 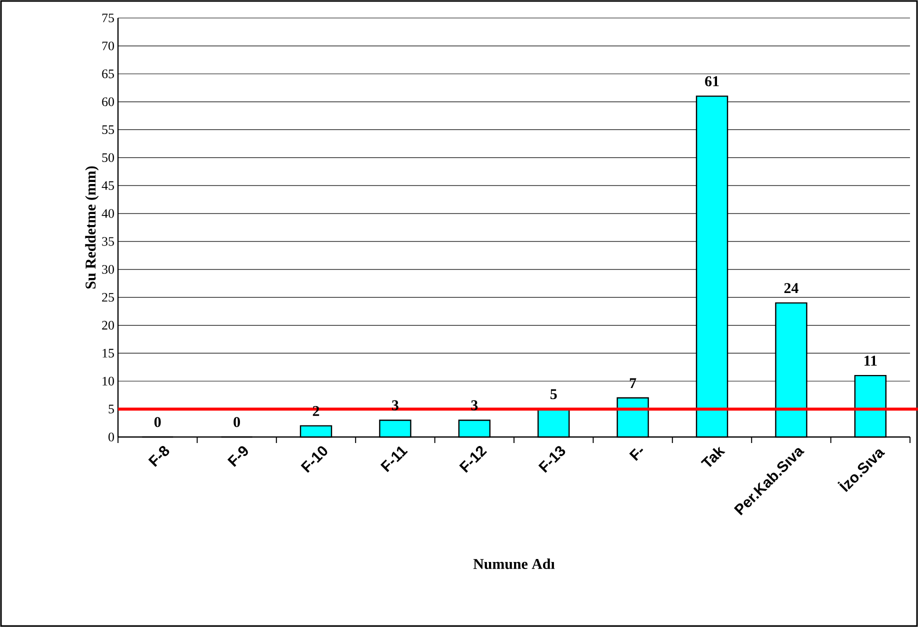 What do you see at coordinates (108, 157) in the screenshot?
I see `y-tick-label: 50` at bounding box center [108, 157].